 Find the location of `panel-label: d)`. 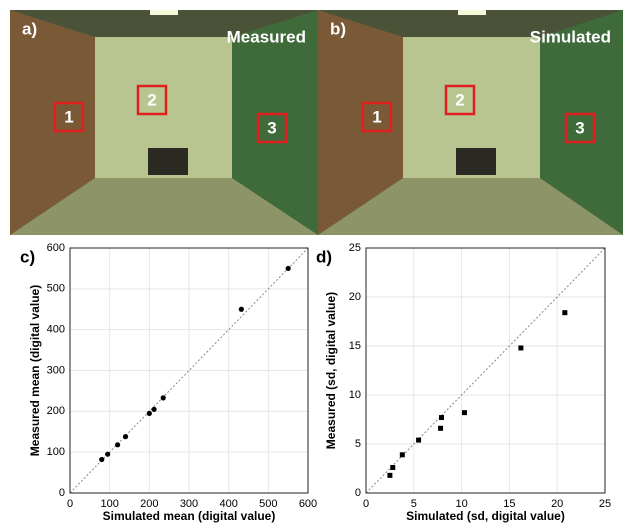

panel-label: d) is located at coordinates (324, 256).